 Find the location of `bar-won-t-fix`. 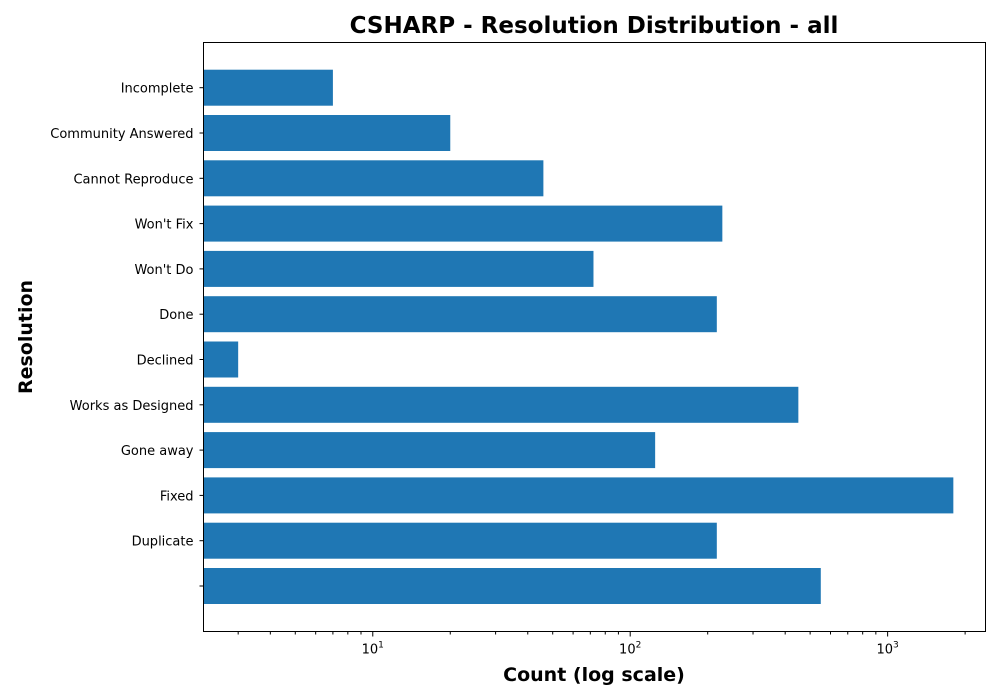

bar-won-t-fix is located at coordinates (463, 223).